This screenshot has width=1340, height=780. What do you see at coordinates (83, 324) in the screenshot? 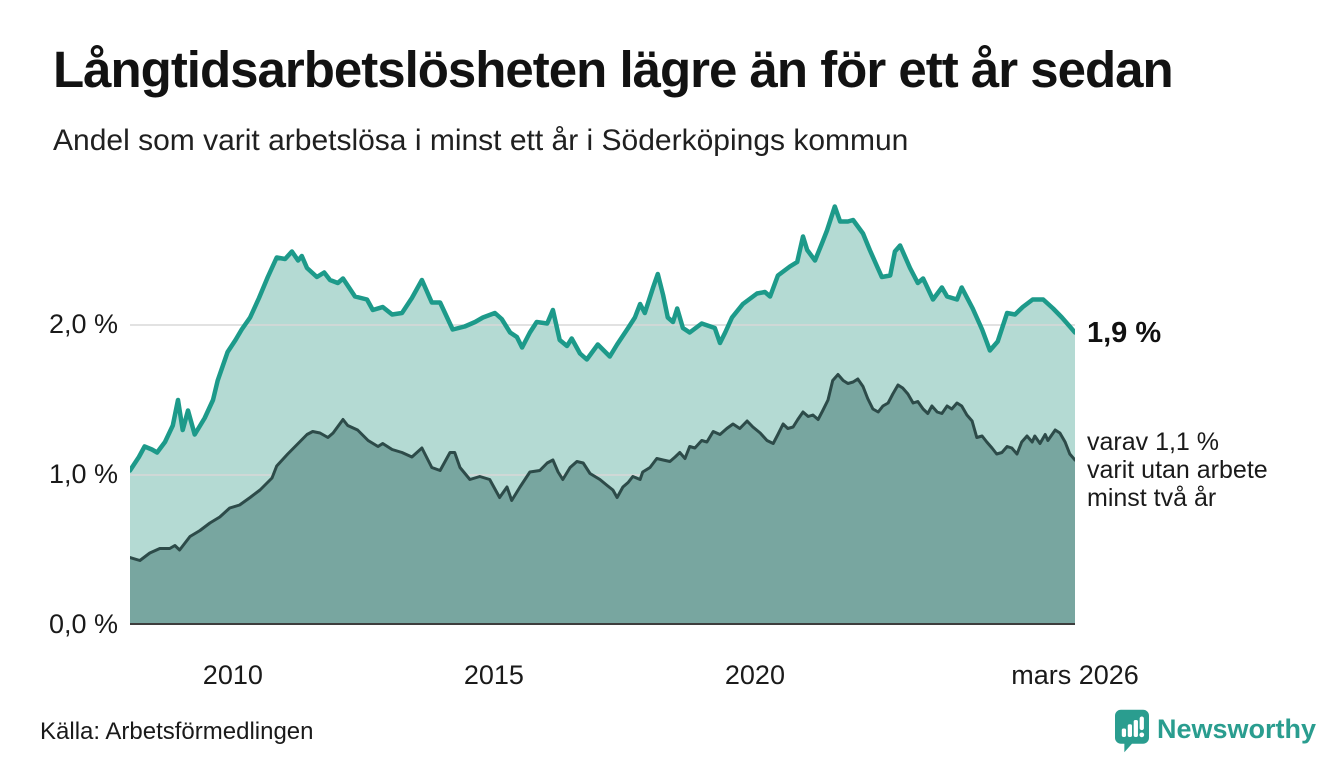
I see `y-axis-label: 2,0 %` at bounding box center [83, 324].